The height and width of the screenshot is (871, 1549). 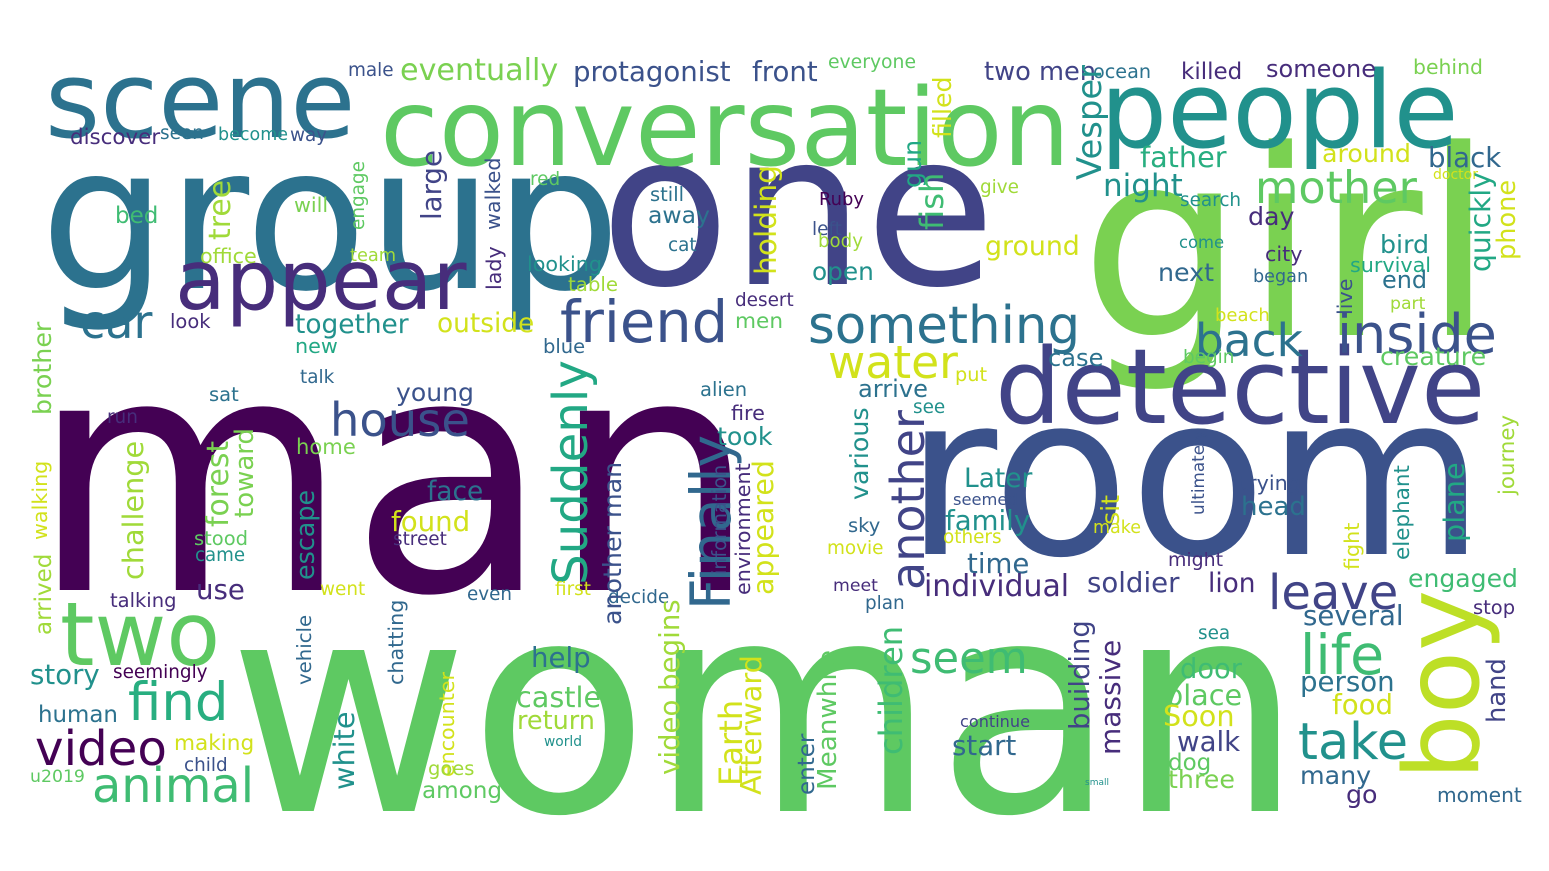 What do you see at coordinates (1336, 776) in the screenshot?
I see `word-many: many` at bounding box center [1336, 776].